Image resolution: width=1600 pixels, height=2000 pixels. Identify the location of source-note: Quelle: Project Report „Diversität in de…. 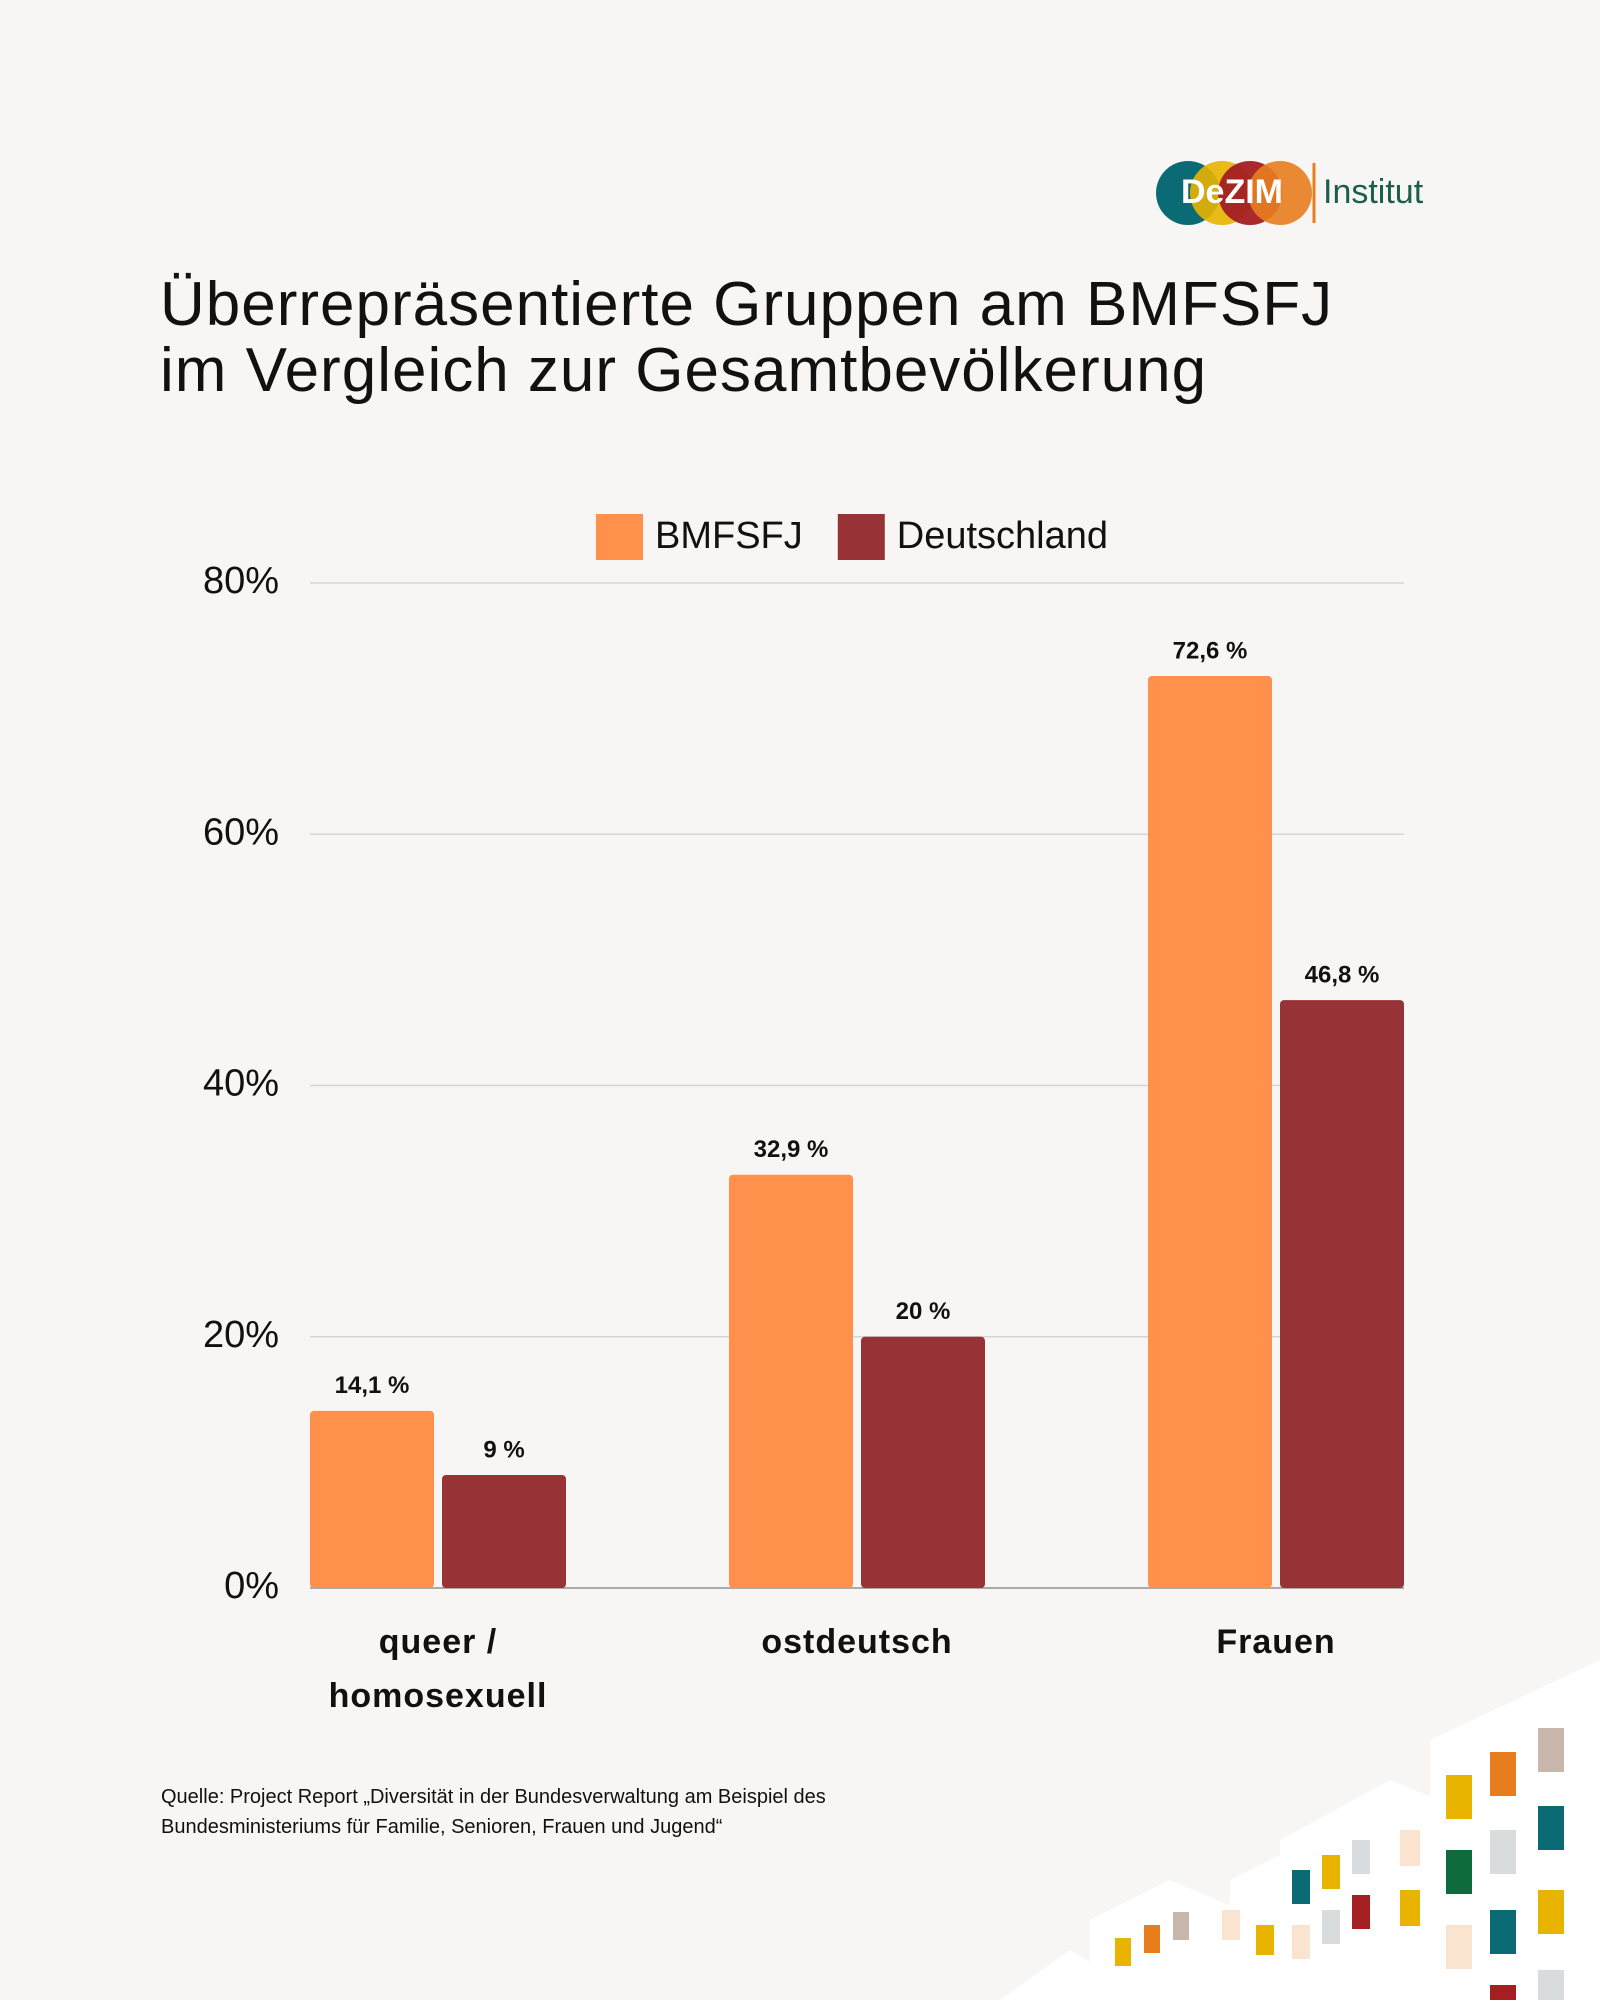
(493, 1812).